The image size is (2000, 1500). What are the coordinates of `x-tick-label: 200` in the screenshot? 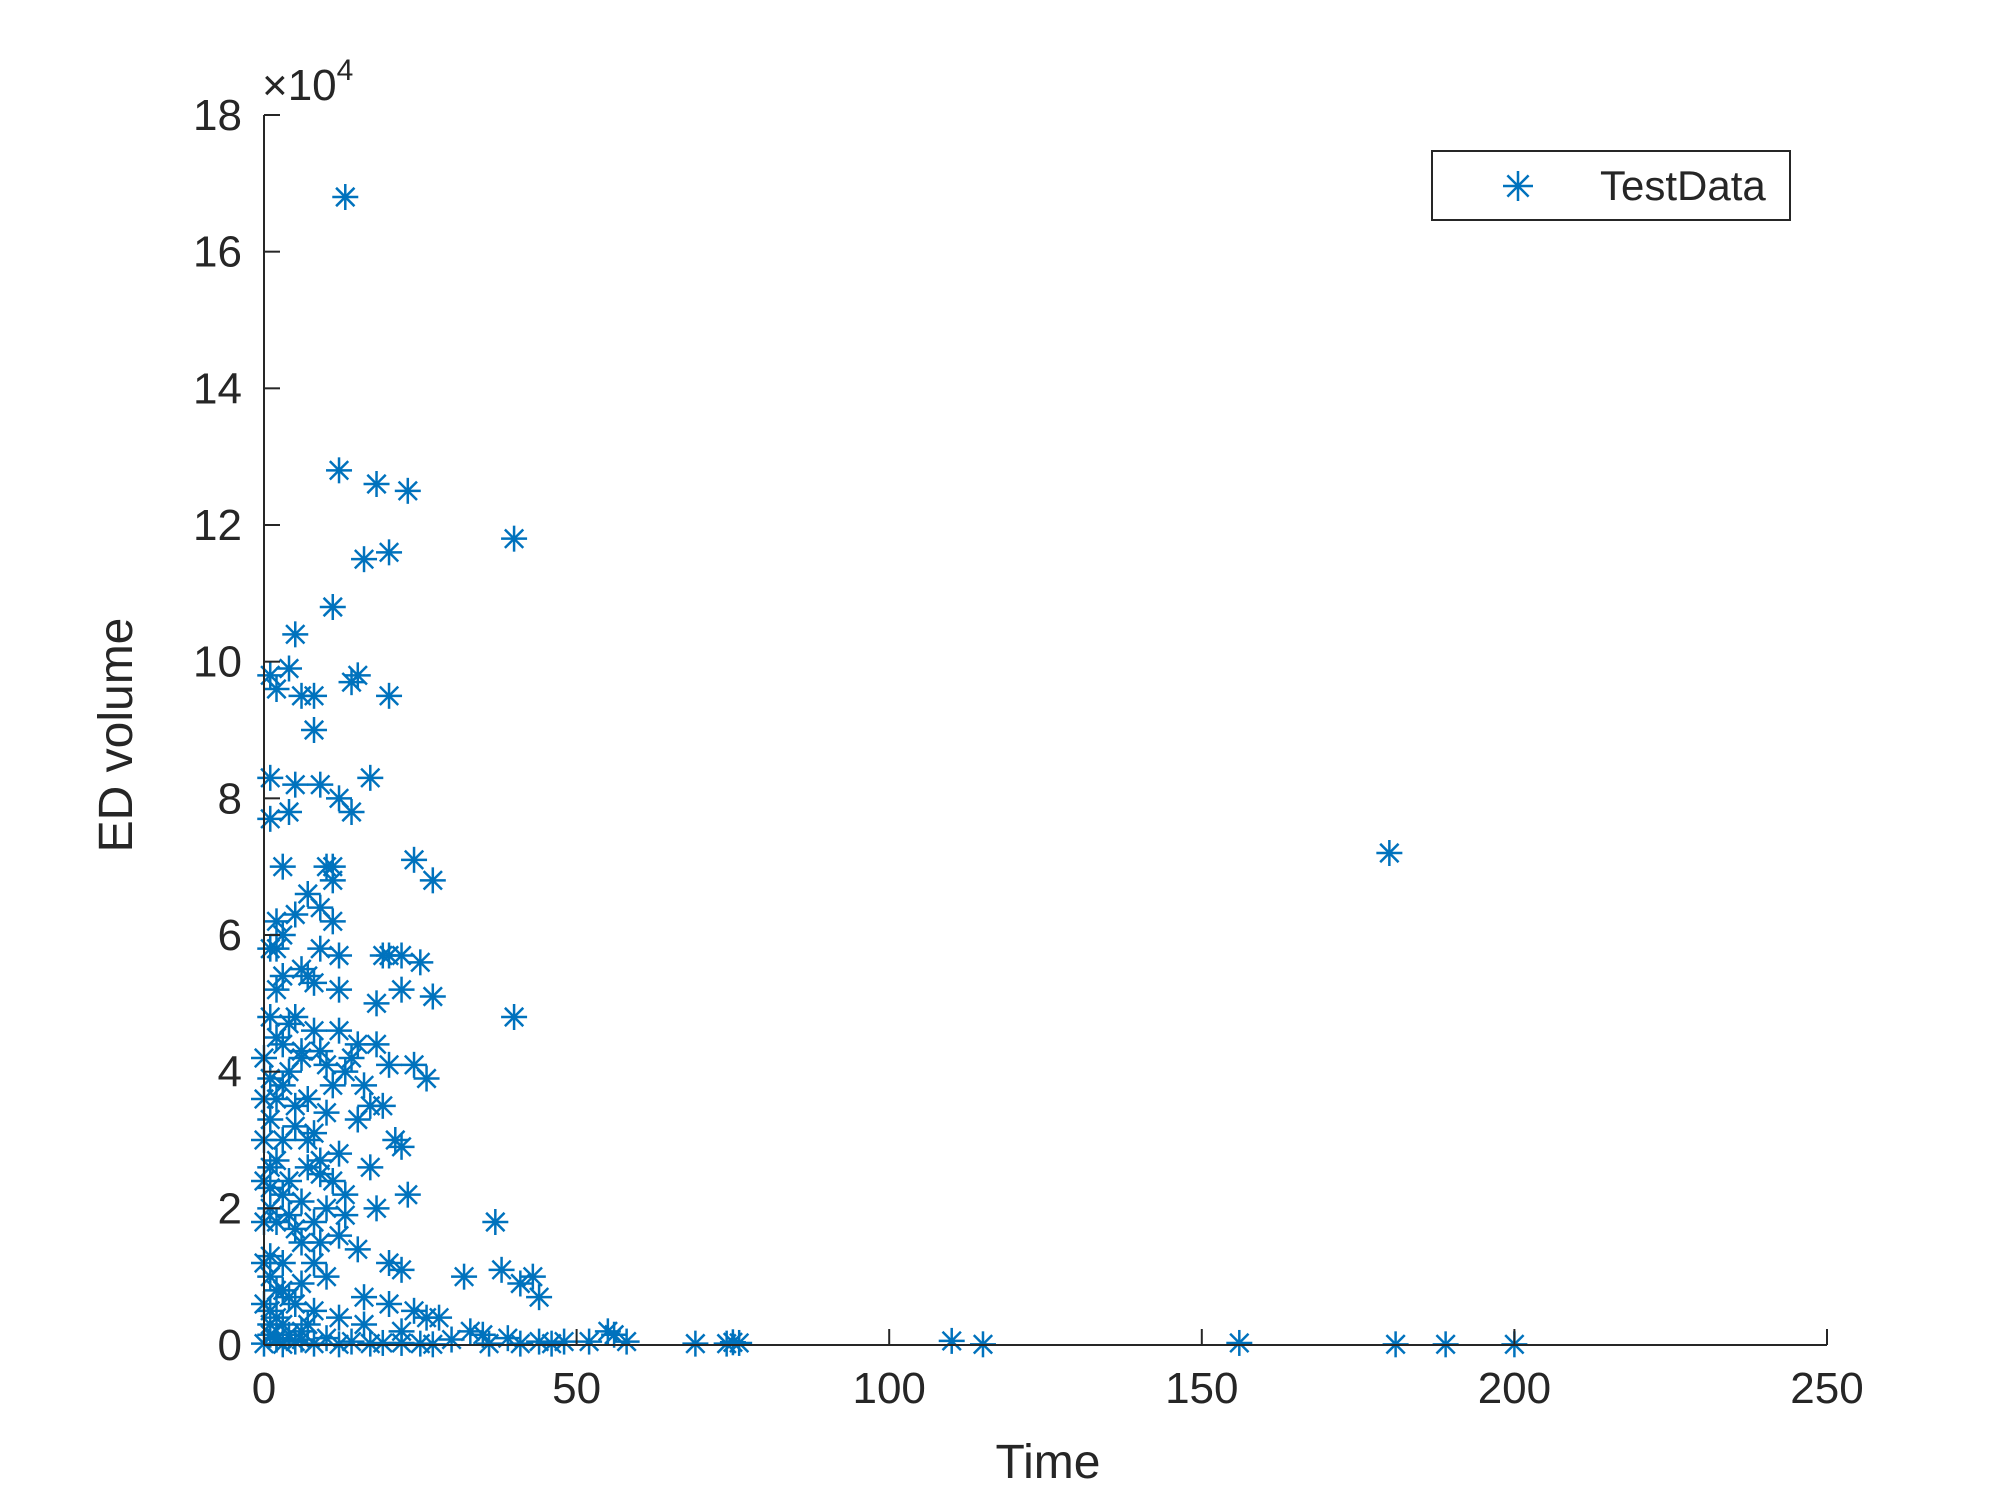 It's located at (1514, 1388).